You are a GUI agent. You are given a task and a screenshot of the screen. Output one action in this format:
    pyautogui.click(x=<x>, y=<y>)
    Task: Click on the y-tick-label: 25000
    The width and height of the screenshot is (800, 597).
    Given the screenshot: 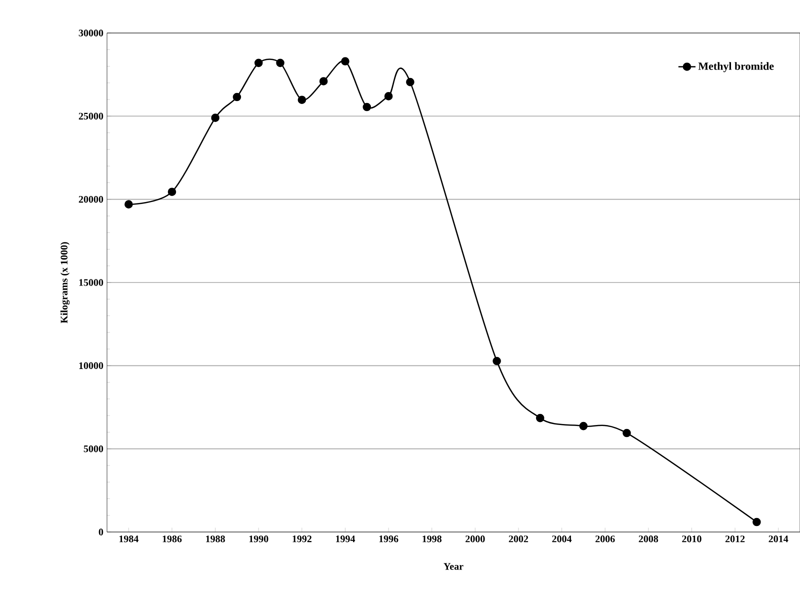 What is the action you would take?
    pyautogui.click(x=91, y=116)
    